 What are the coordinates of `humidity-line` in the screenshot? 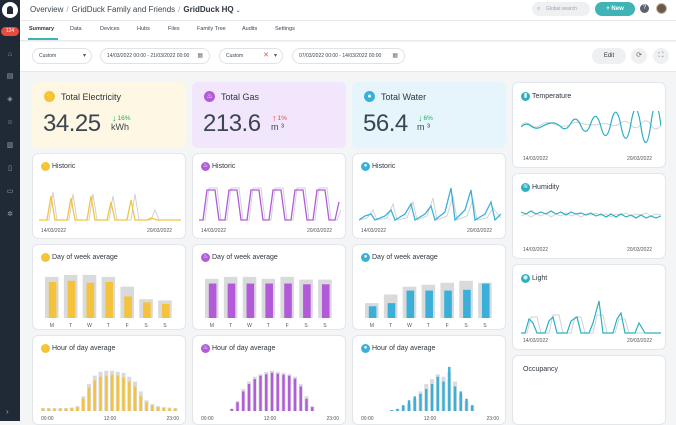 It's located at (591, 214).